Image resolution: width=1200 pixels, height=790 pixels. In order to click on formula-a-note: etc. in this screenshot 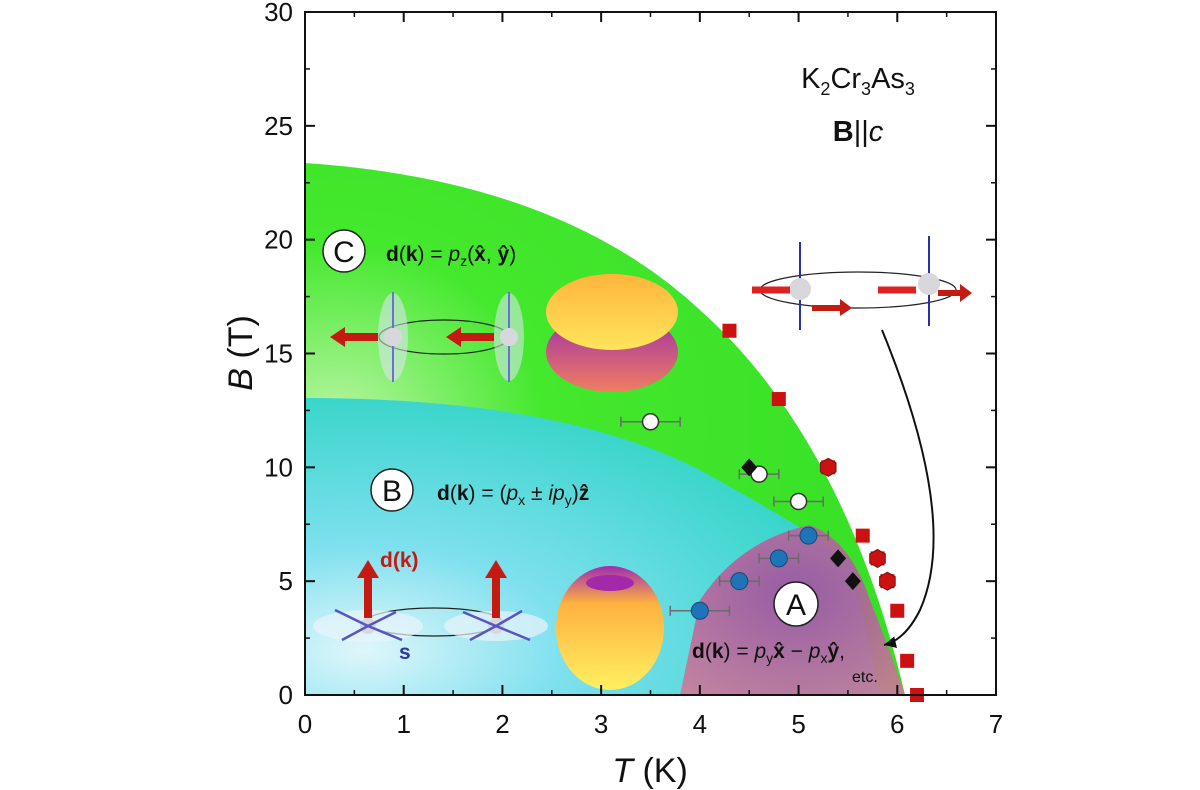, I will do `click(865, 677)`.